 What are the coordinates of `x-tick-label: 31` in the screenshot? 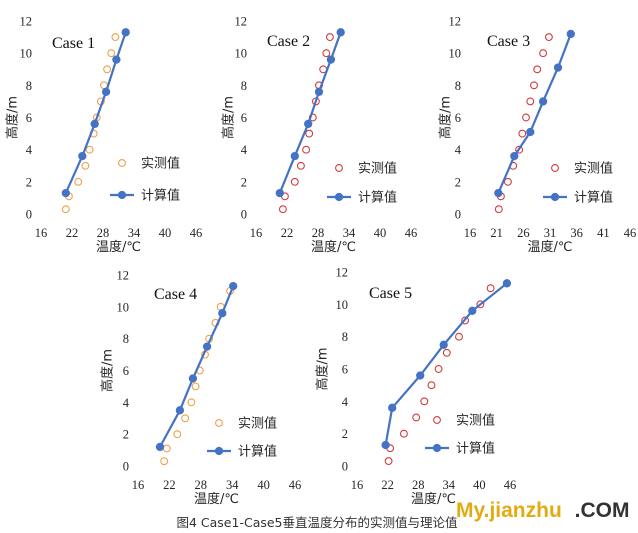 It's located at (550, 233).